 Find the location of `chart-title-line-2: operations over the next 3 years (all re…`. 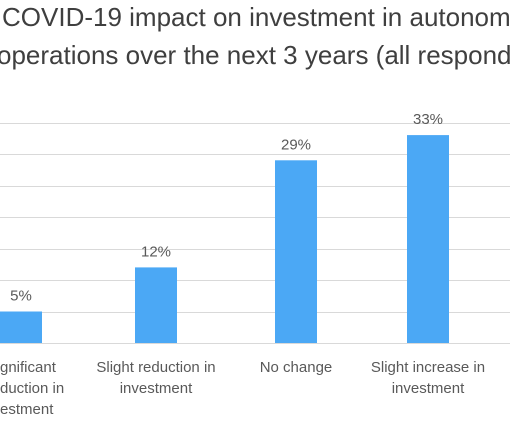

chart-title-line-2: operations over the next 3 years (all re… is located at coordinates (255, 55).